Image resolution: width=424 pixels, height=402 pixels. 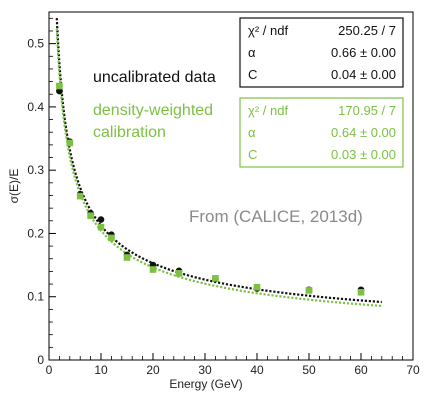 I want to click on x-axis-label: Energy (GeV), so click(x=205, y=384).